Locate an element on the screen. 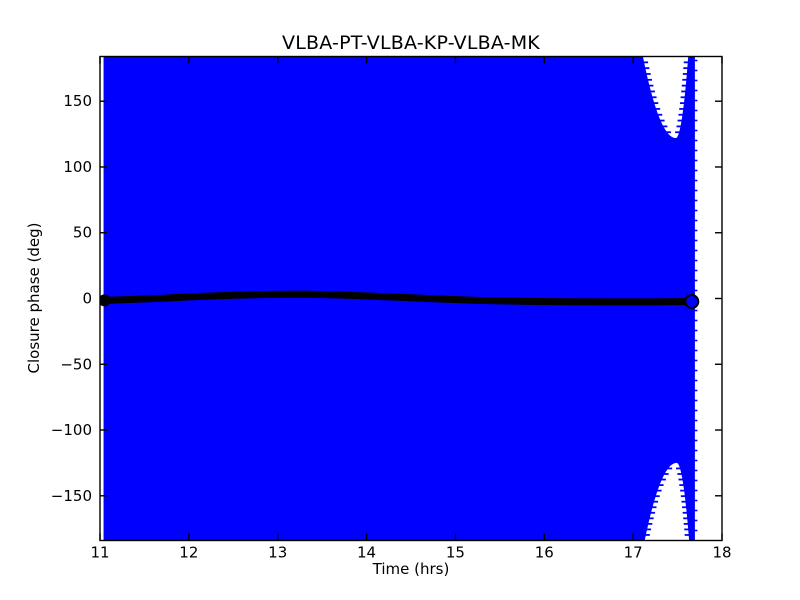 Image resolution: width=800 pixels, height=600 pixels. y-tick-label: 100 is located at coordinates (77, 167).